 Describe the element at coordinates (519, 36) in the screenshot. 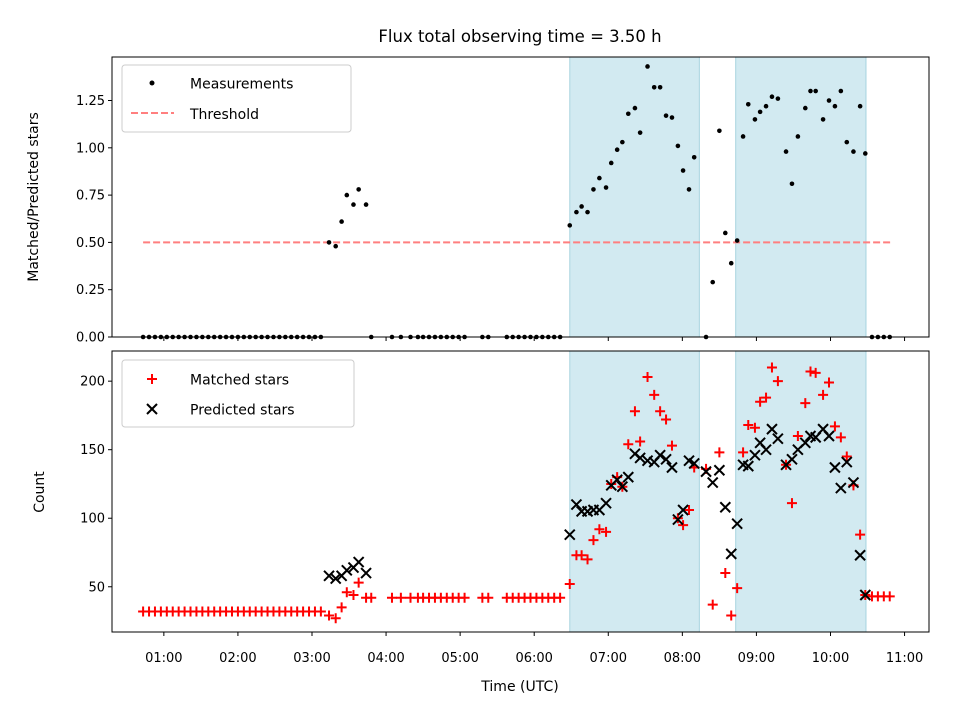

I see `chart-title: Flux total observing time = 3.50 h` at that location.